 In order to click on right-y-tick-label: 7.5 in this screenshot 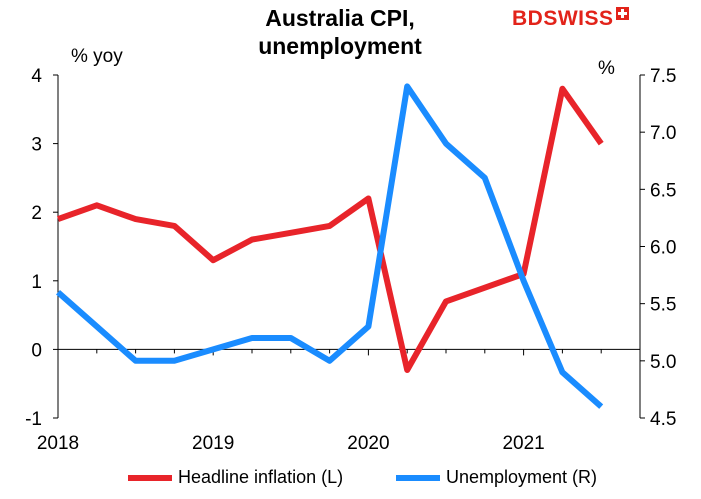, I will do `click(663, 76)`.